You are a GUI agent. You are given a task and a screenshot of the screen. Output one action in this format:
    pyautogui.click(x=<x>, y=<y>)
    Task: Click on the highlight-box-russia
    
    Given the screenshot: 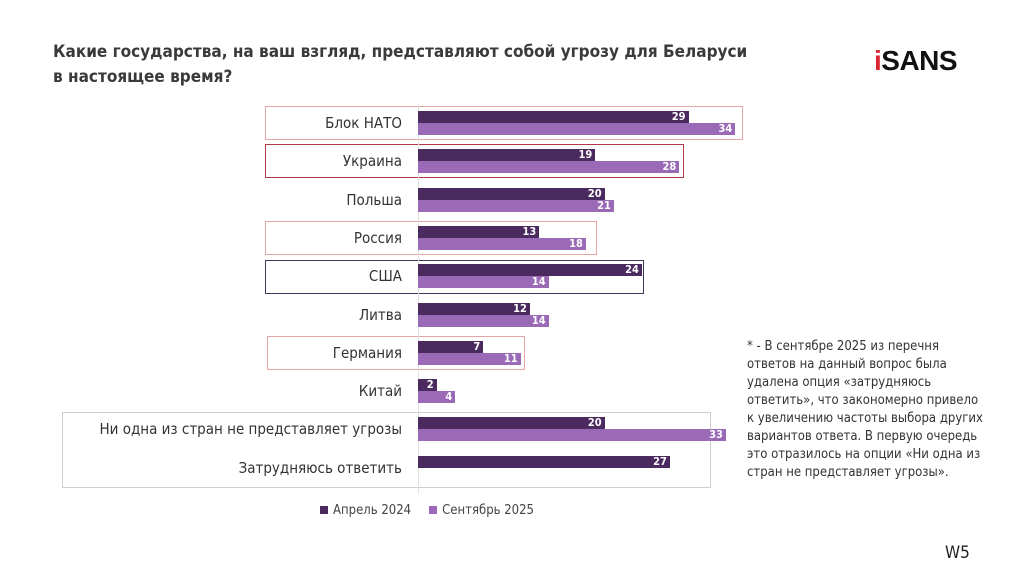 What is the action you would take?
    pyautogui.click(x=431, y=238)
    